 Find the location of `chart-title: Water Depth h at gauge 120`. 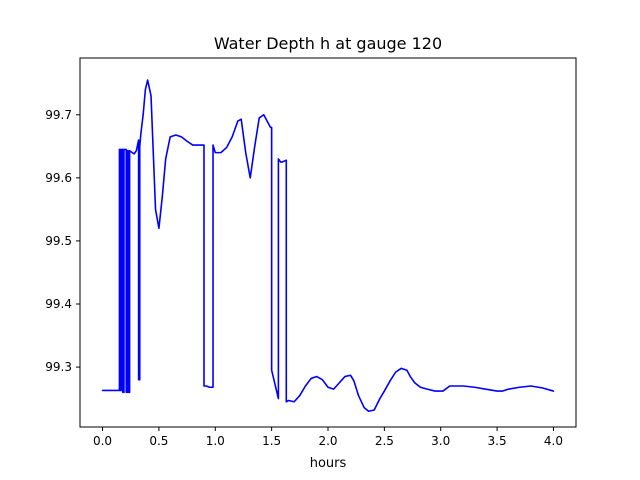

chart-title: Water Depth h at gauge 120 is located at coordinates (328, 43).